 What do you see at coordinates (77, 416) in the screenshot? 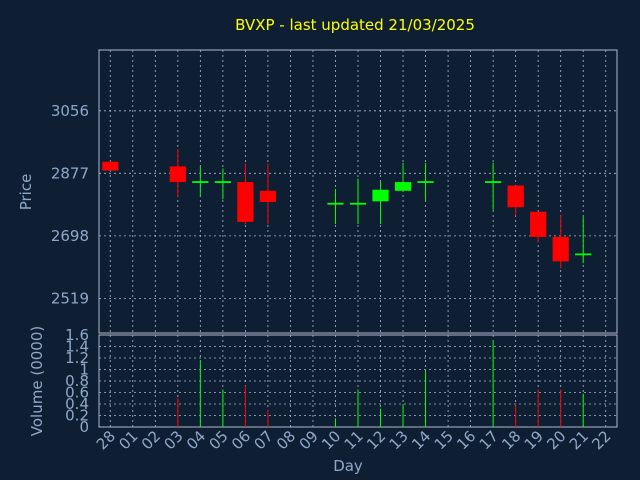
I see `volume-tick-label: 0.2` at bounding box center [77, 416].